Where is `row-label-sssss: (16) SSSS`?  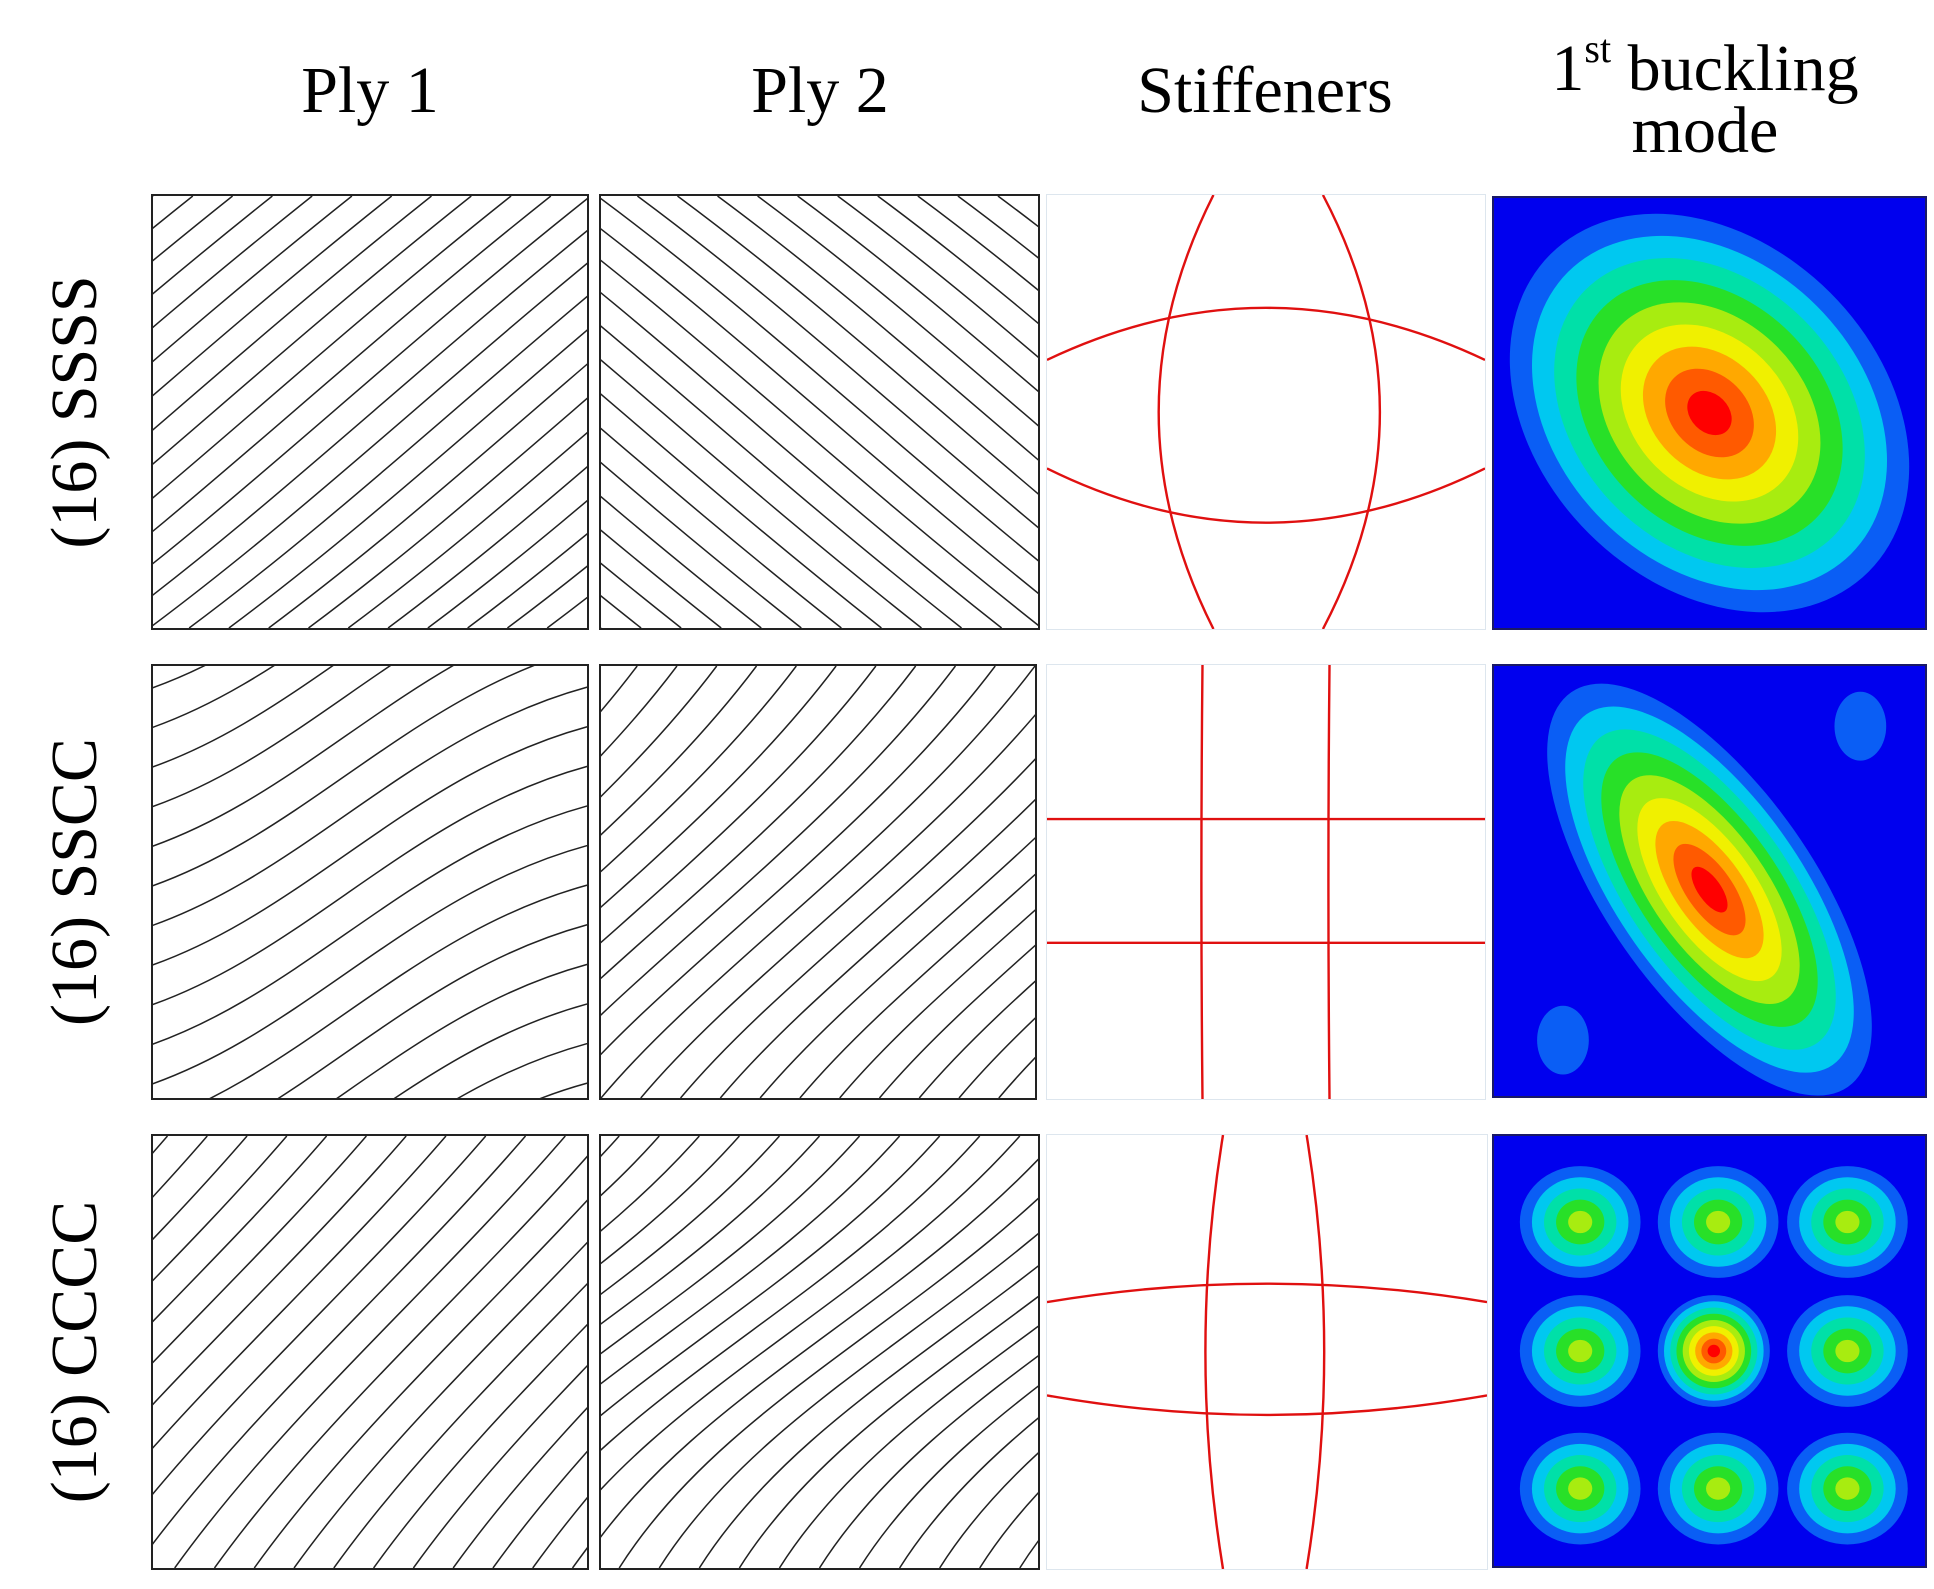 row-label-sssss: (16) SSSS is located at coordinates (74, 412).